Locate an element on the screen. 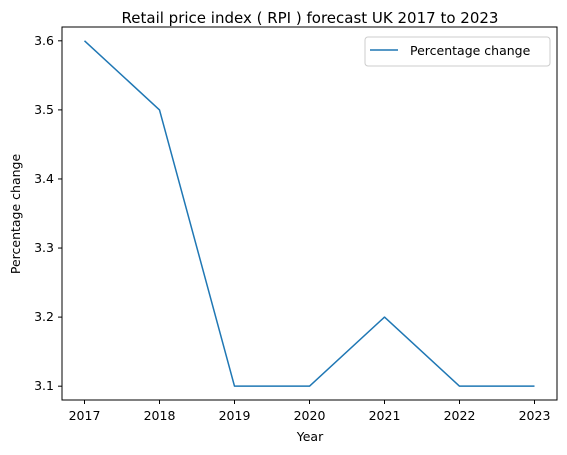 Image resolution: width=567 pixels, height=455 pixels. legend-label: Percentage change is located at coordinates (470, 50).